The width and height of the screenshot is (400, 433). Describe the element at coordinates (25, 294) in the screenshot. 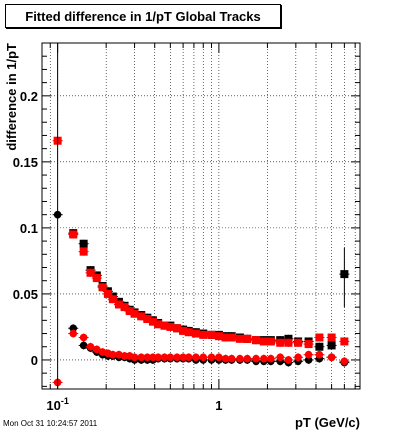

I see `y-tick-label: 0.05` at that location.